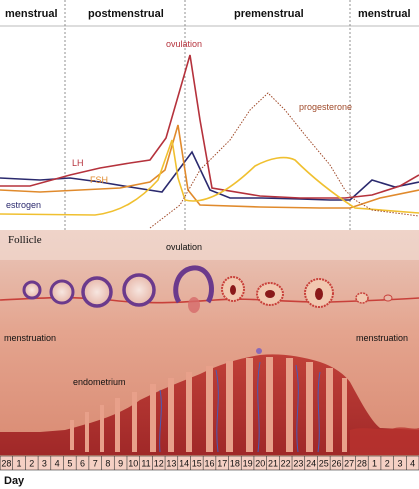  Describe the element at coordinates (120, 464) in the screenshot. I see `day-number: 9` at that location.